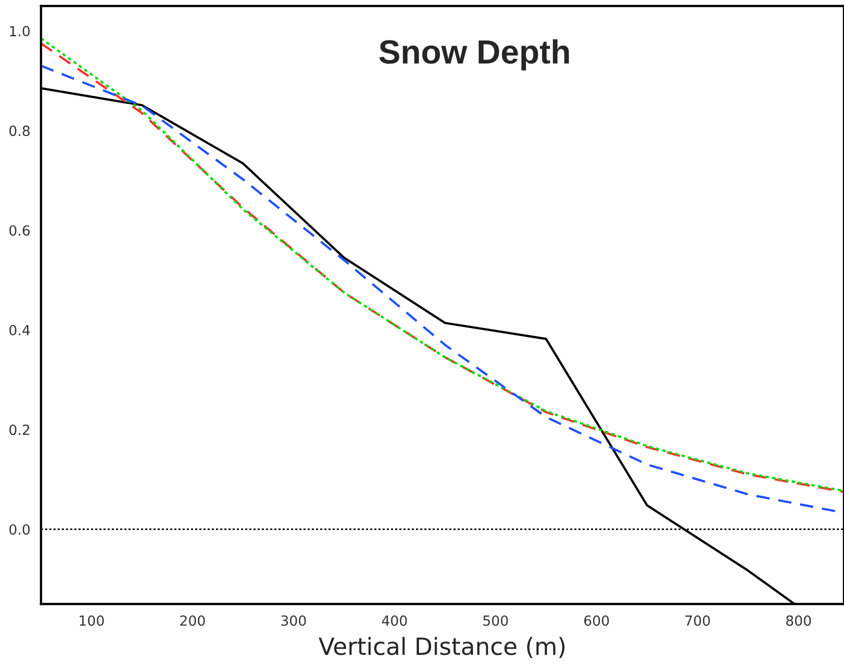 Image resolution: width=844 pixels, height=669 pixels. I want to click on y-tick-label: 1.0, so click(20, 31).